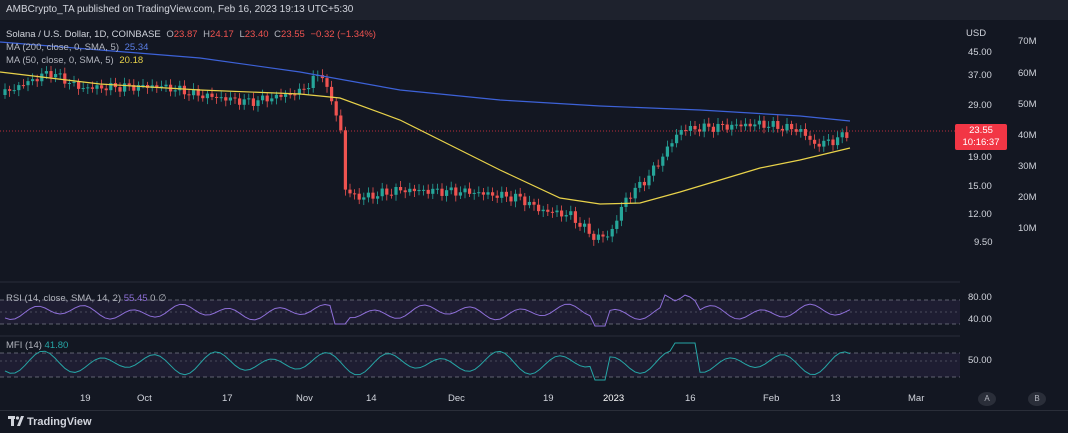  What do you see at coordinates (425, 81) in the screenshot?
I see `ma200-line` at bounding box center [425, 81].